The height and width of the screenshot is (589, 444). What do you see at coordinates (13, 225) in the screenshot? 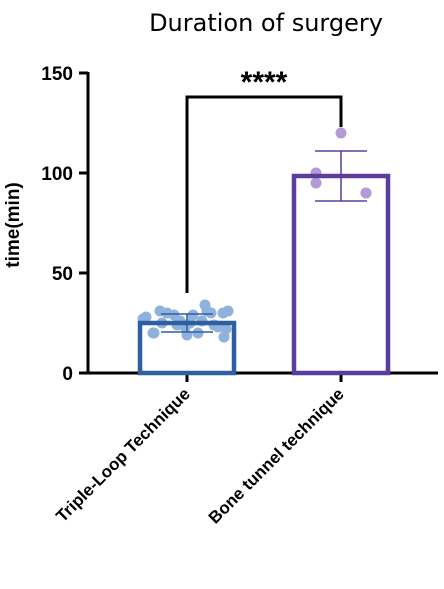
I see `y-axis-title: time(min)` at bounding box center [13, 225].